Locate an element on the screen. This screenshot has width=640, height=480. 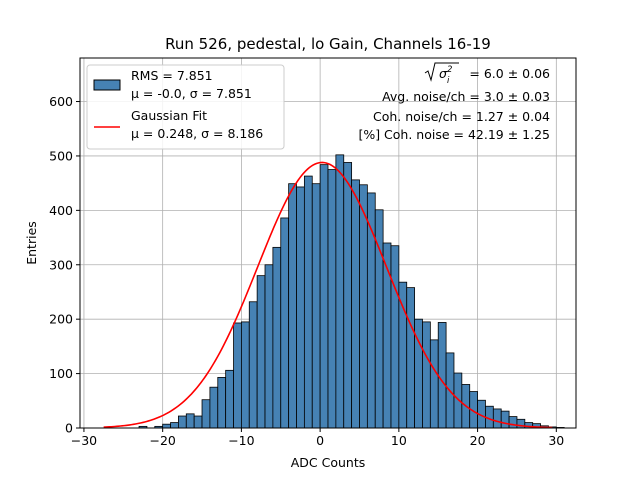
legend-stats-histogram: μ = -0.0, σ = 7.851 is located at coordinates (191, 93).